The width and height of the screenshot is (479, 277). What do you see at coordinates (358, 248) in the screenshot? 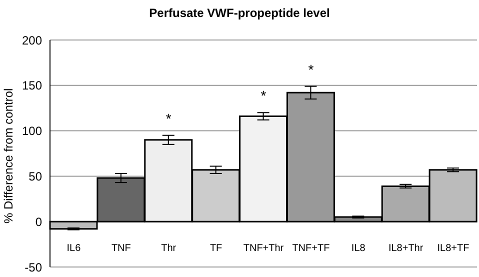
I see `x-tick-label: IL8` at bounding box center [358, 248].